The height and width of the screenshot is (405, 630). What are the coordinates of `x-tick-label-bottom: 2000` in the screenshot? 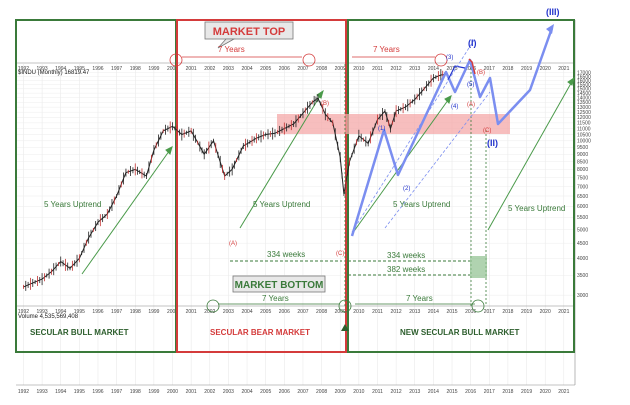 It's located at (172, 392).